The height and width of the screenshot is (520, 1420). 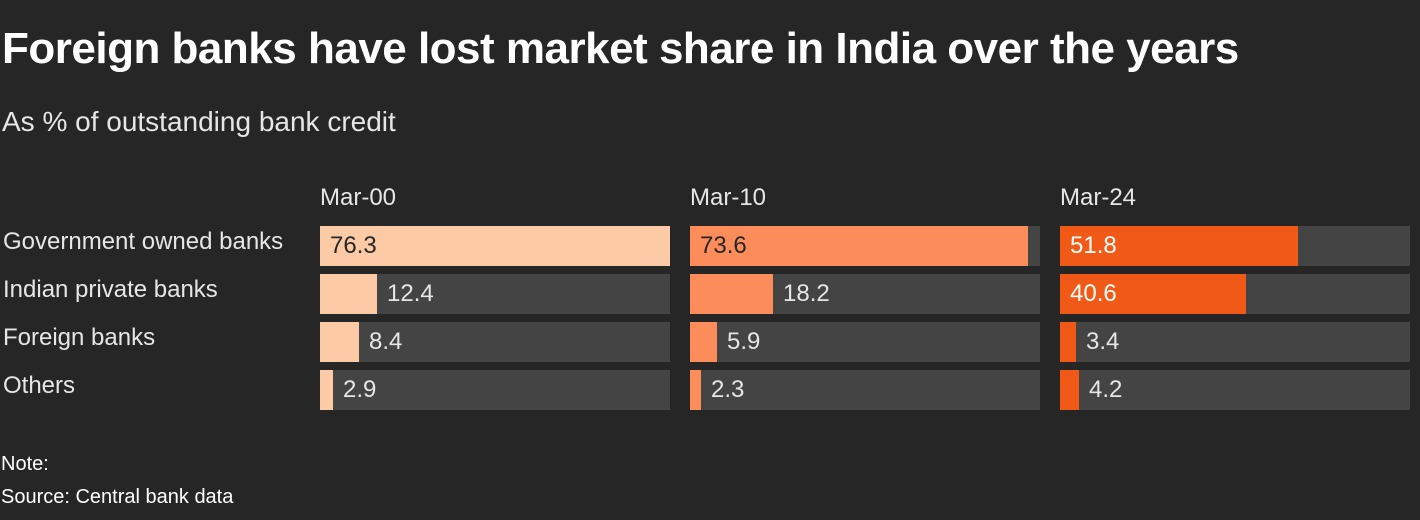 I want to click on bar-value-label: 2.9, so click(x=360, y=389).